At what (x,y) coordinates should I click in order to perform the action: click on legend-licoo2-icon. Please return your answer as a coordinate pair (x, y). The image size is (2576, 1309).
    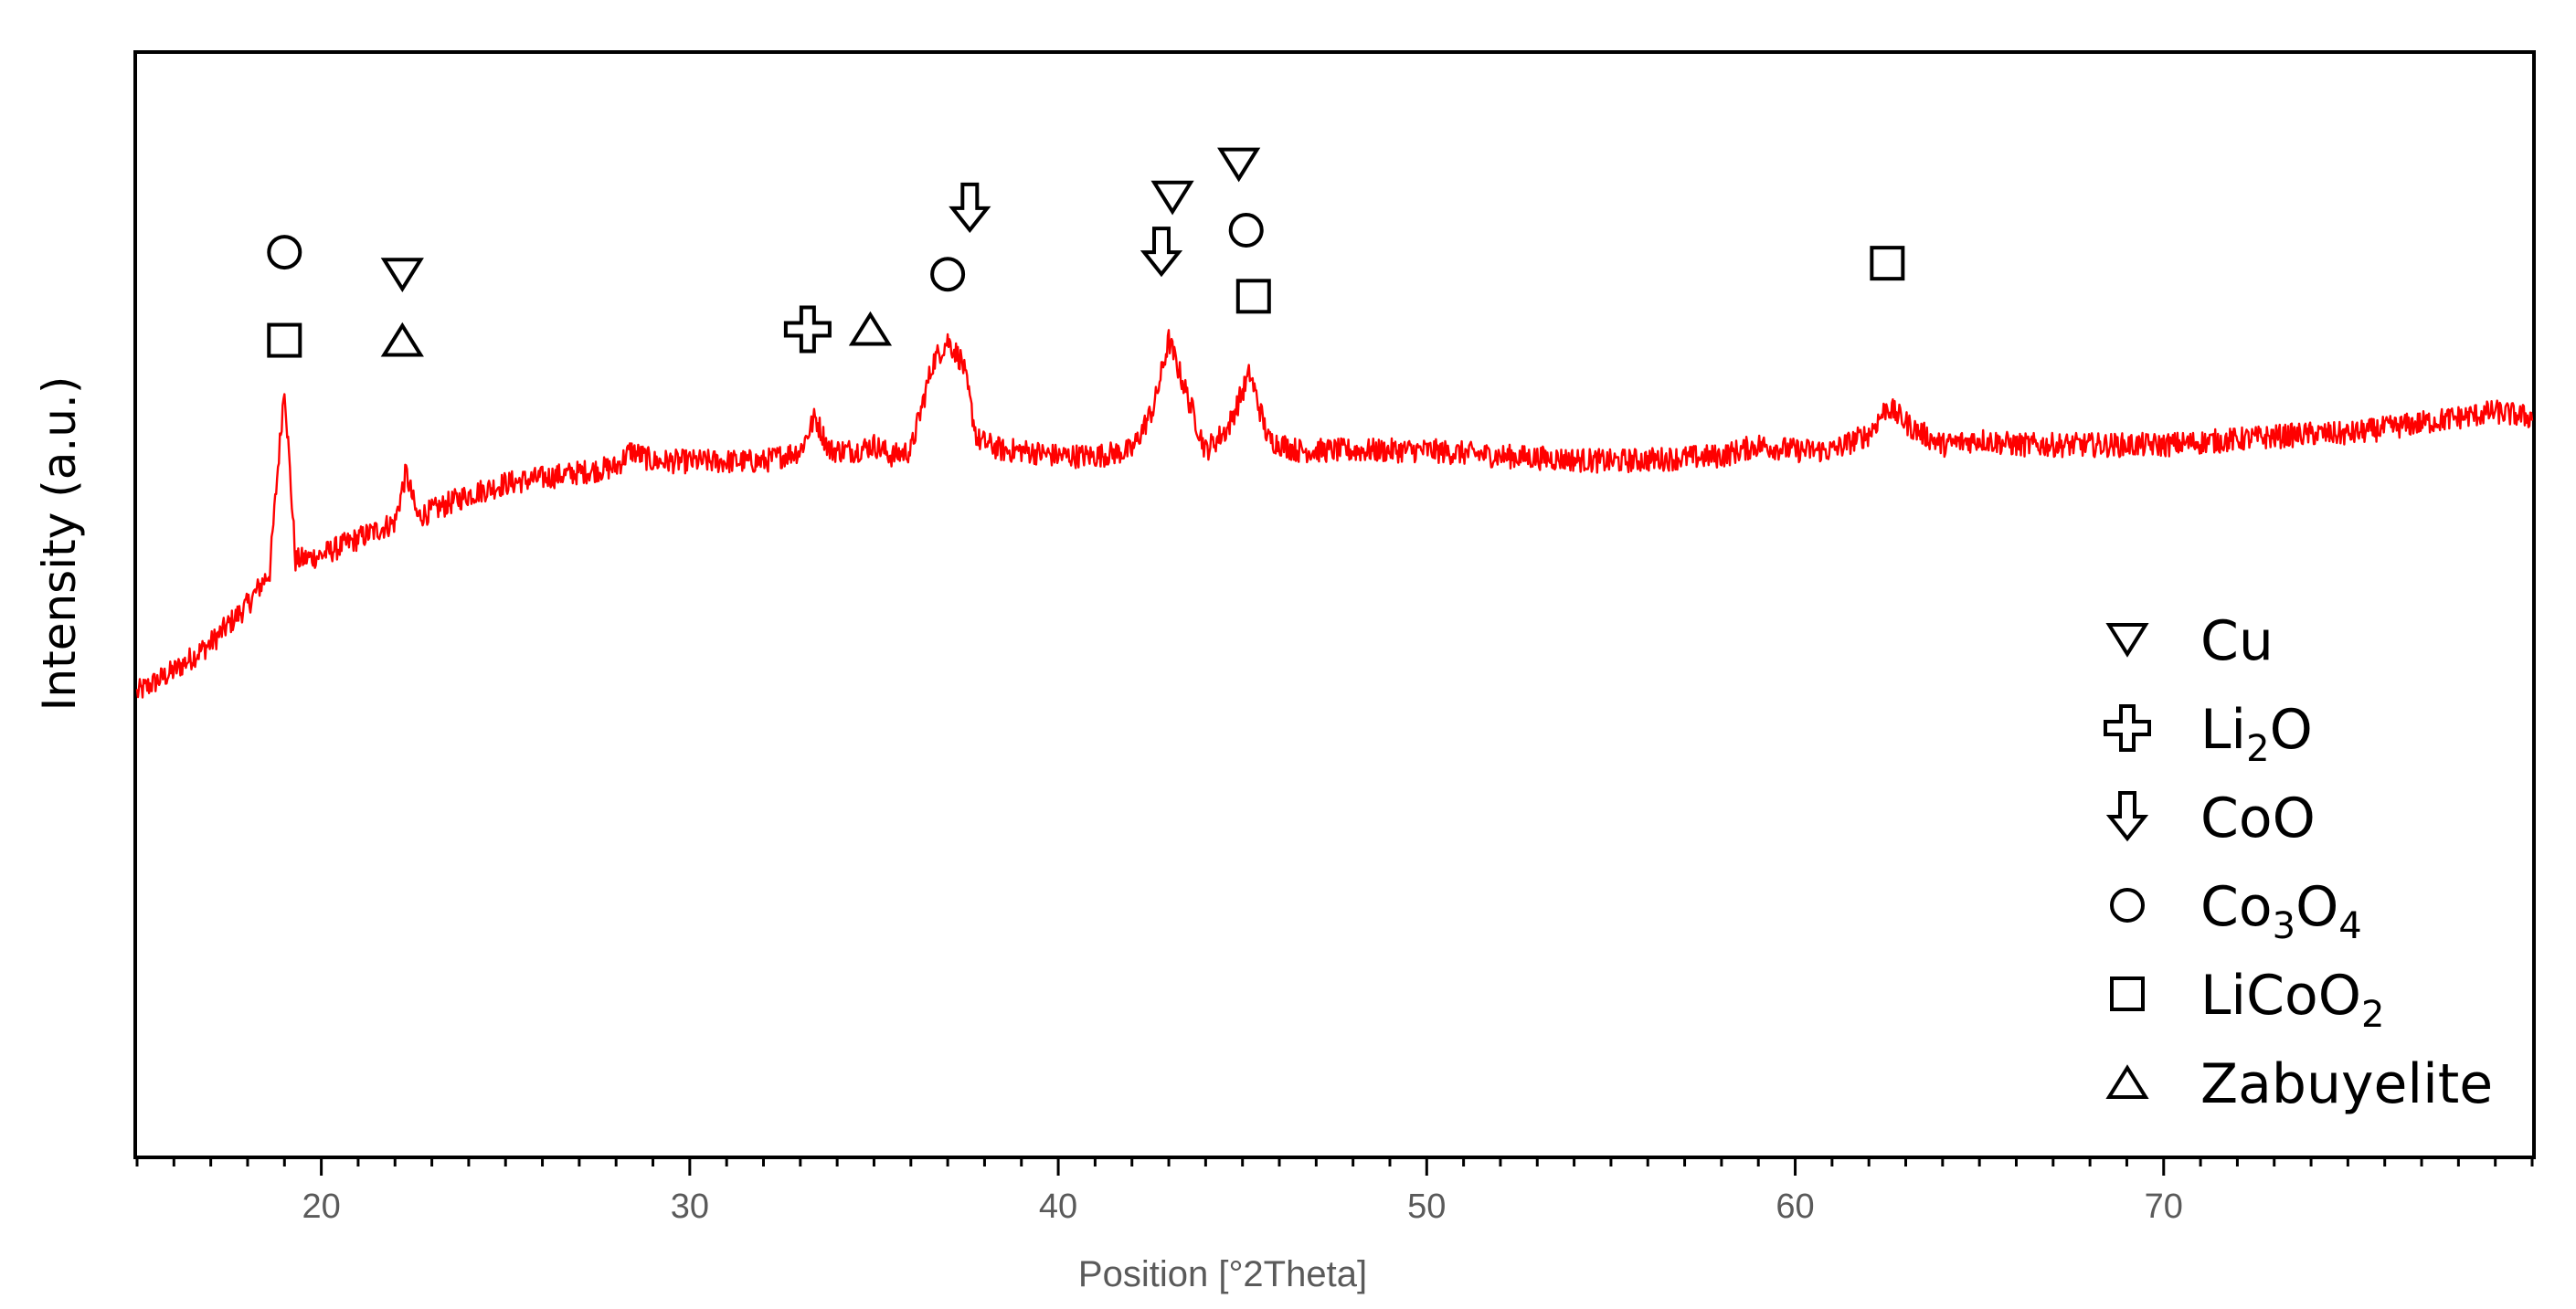
    Looking at the image, I should click on (2127, 993).